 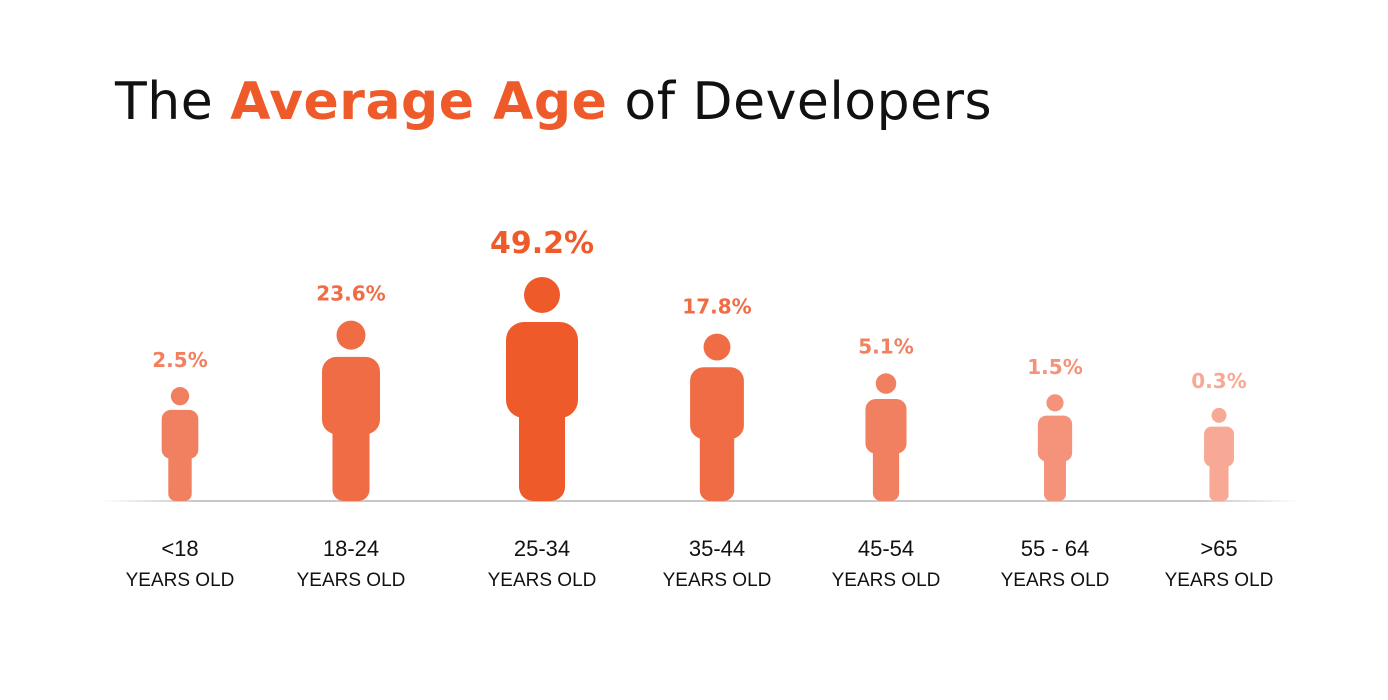 What do you see at coordinates (700, 501) in the screenshot?
I see `baseline` at bounding box center [700, 501].